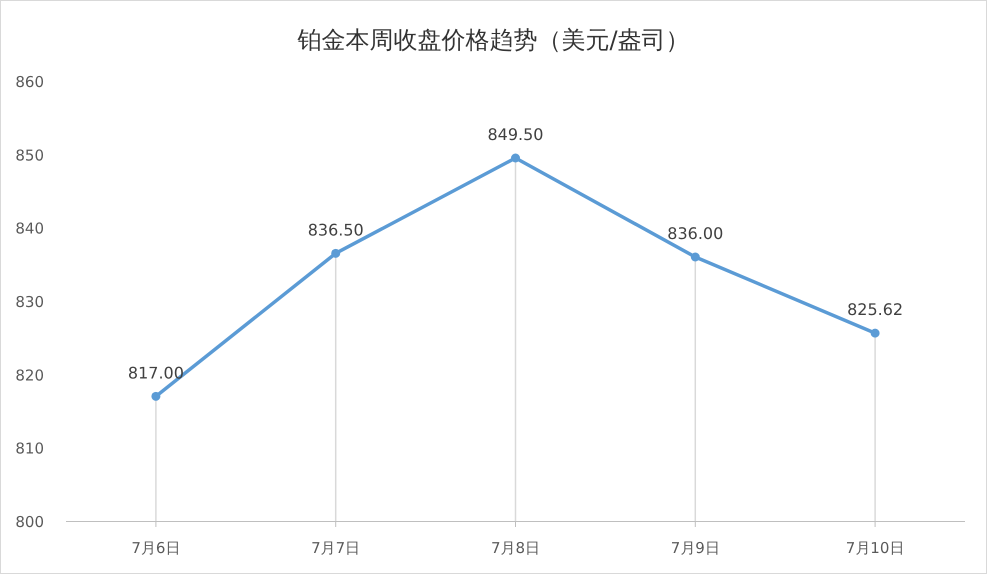 Image resolution: width=987 pixels, height=574 pixels. What do you see at coordinates (29, 155) in the screenshot?
I see `y-tick-label: 850` at bounding box center [29, 155].